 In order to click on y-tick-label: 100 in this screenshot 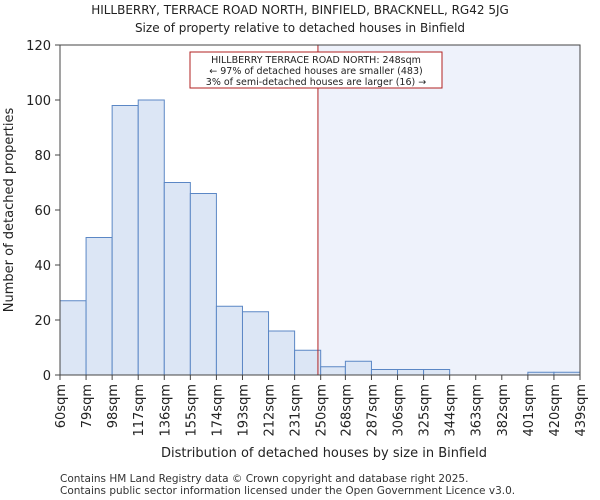, I will do `click(38, 101)`.